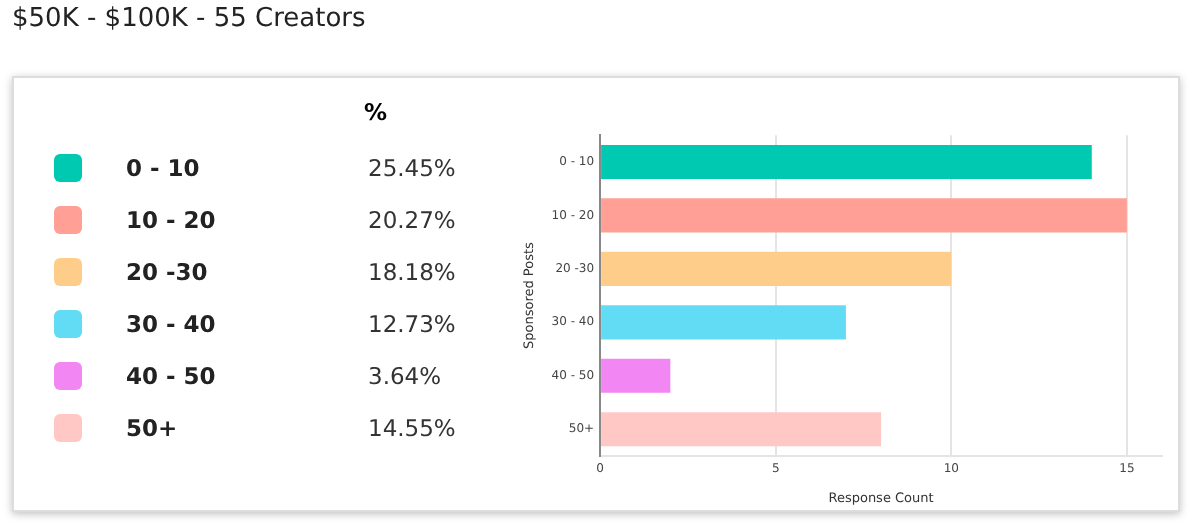 This screenshot has height=528, width=1200. What do you see at coordinates (171, 324) in the screenshot?
I see `category-label: 30 - 40` at bounding box center [171, 324].